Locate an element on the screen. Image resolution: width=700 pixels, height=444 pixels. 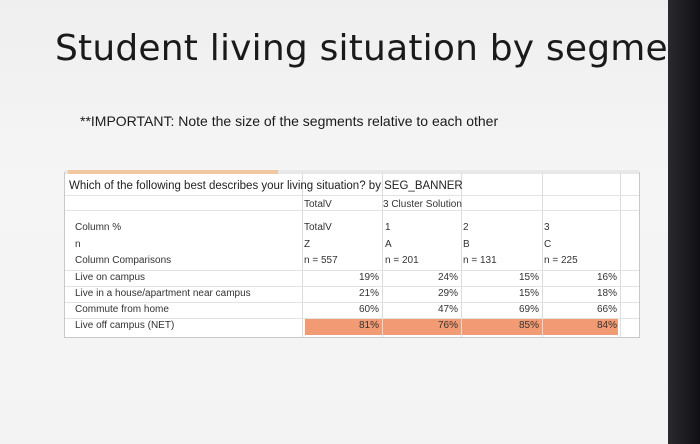
header-letter-b: B is located at coordinates (466, 244).